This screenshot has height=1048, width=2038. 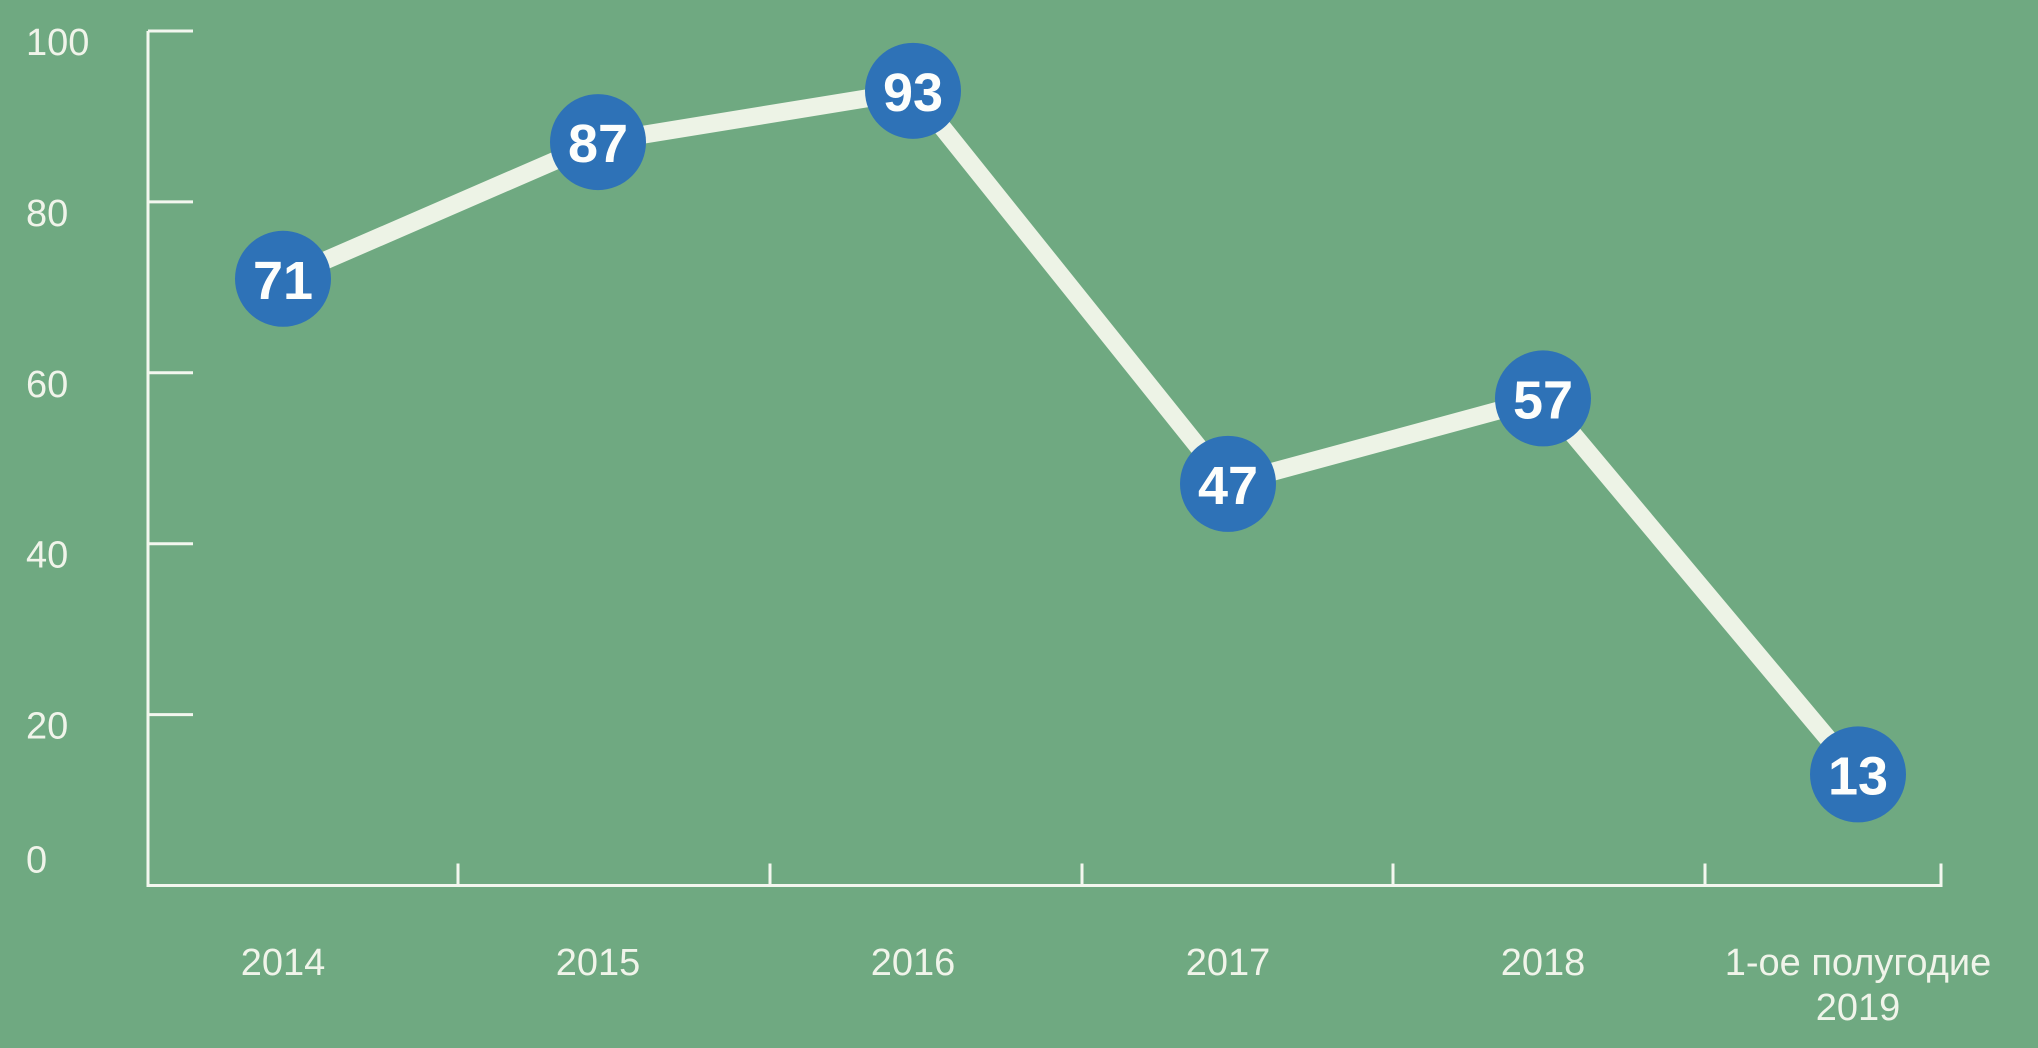 I want to click on x-axis-category-label: 1-ое полугодие 2019, so click(x=1858, y=985).